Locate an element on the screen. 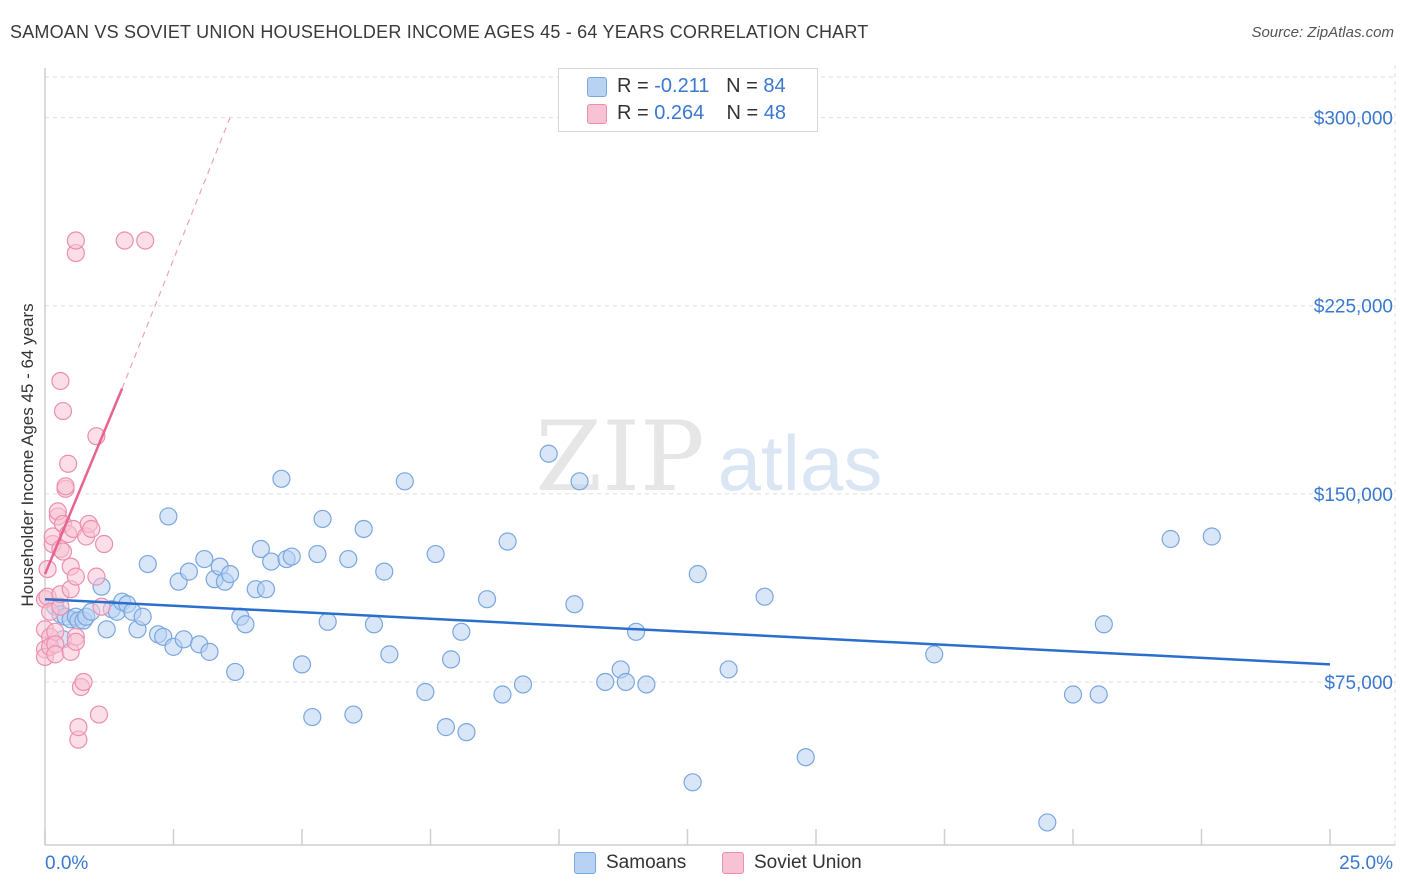 The height and width of the screenshot is (892, 1406). bottom-legend-label-soviet: Soviet Union is located at coordinates (808, 862).